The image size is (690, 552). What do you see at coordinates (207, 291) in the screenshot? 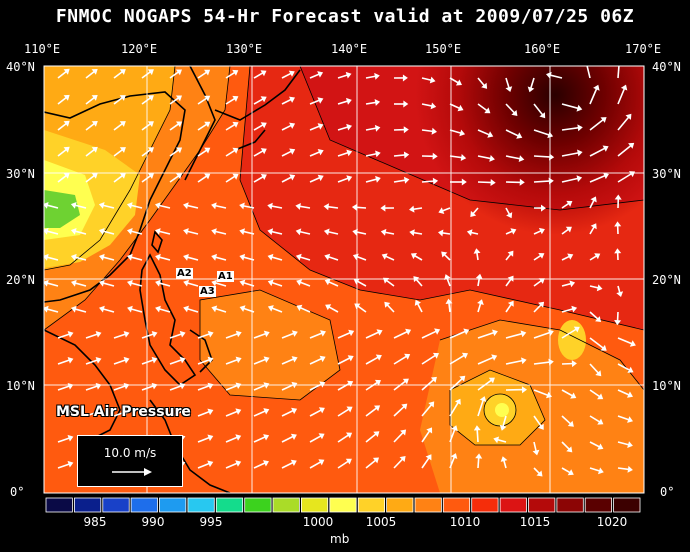
I see `storm-label: A3` at bounding box center [207, 291].